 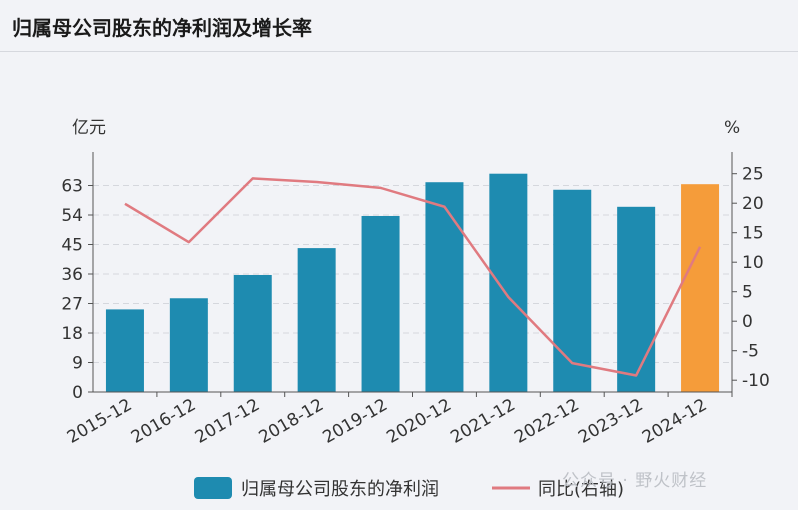 What do you see at coordinates (89, 128) in the screenshot?
I see `left-axis-unit: 亿元` at bounding box center [89, 128].